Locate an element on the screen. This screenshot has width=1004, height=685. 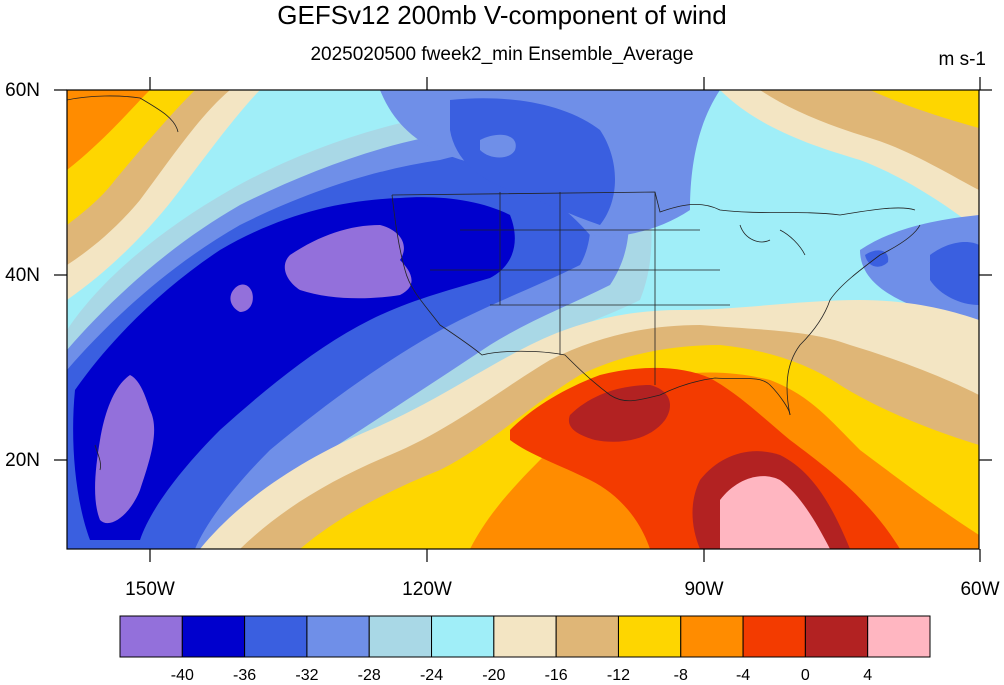
field-trough-minus40-a is located at coordinates (348, 262).